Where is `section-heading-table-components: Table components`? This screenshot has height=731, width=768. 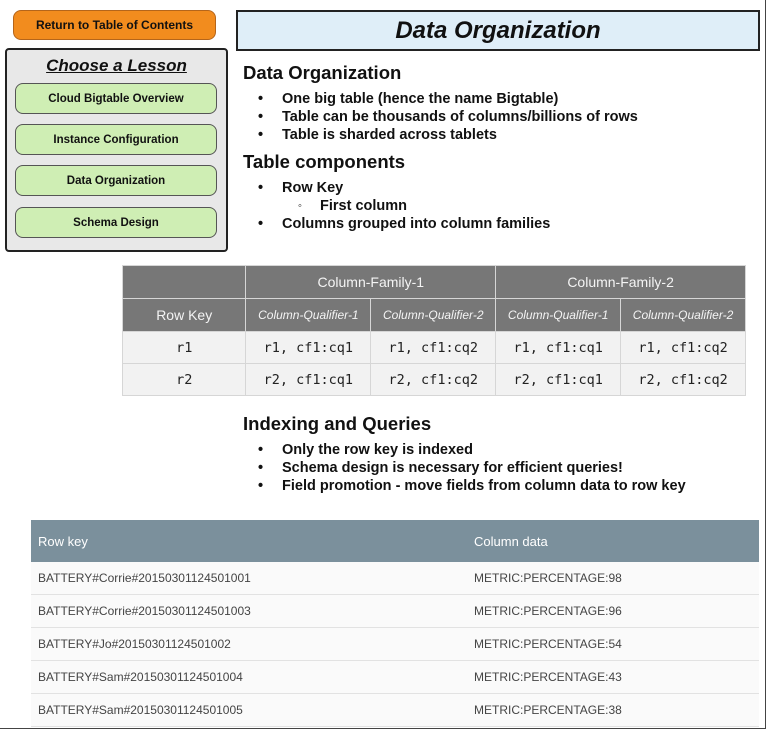 section-heading-table-components: Table components is located at coordinates (324, 161).